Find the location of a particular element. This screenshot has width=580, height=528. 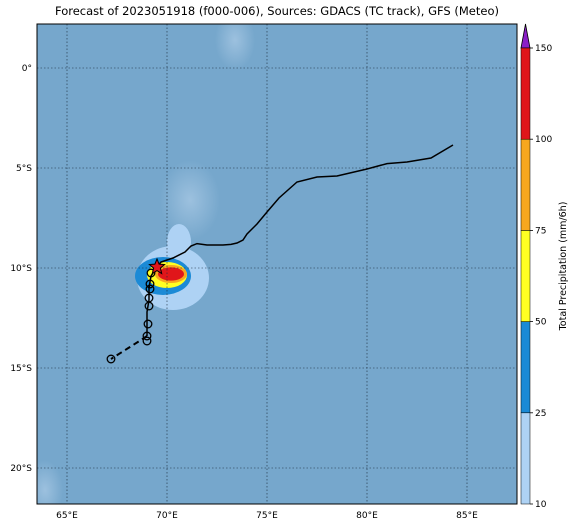

colorbar-tick-label: 10 is located at coordinates (541, 505).